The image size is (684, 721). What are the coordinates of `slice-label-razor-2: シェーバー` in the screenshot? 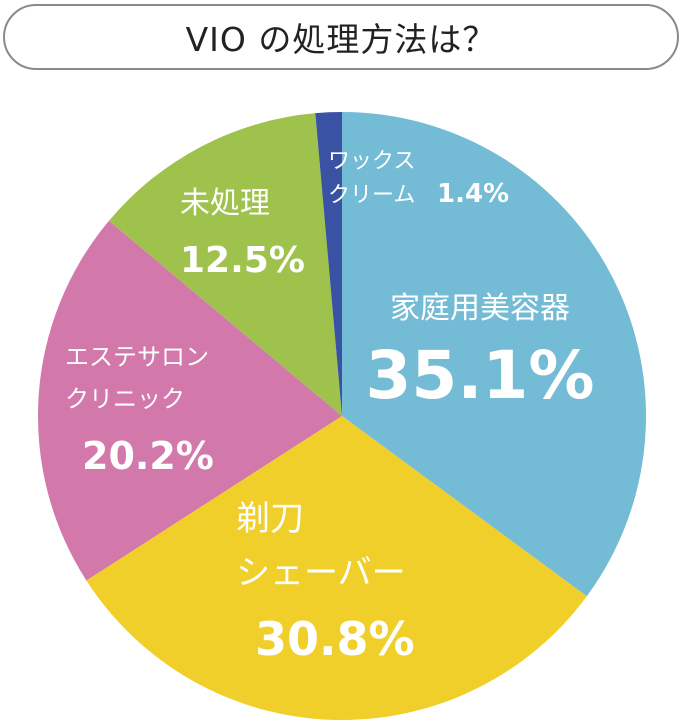 It's located at (321, 573).